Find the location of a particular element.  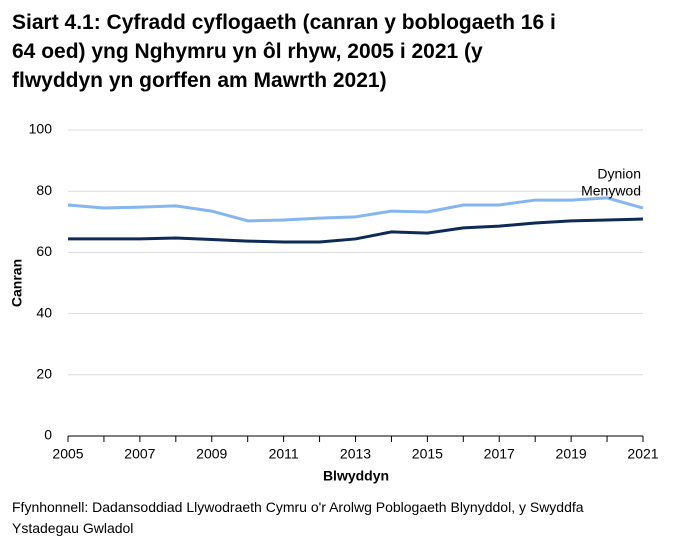

x-axis-label: Blwyddyn is located at coordinates (356, 476).